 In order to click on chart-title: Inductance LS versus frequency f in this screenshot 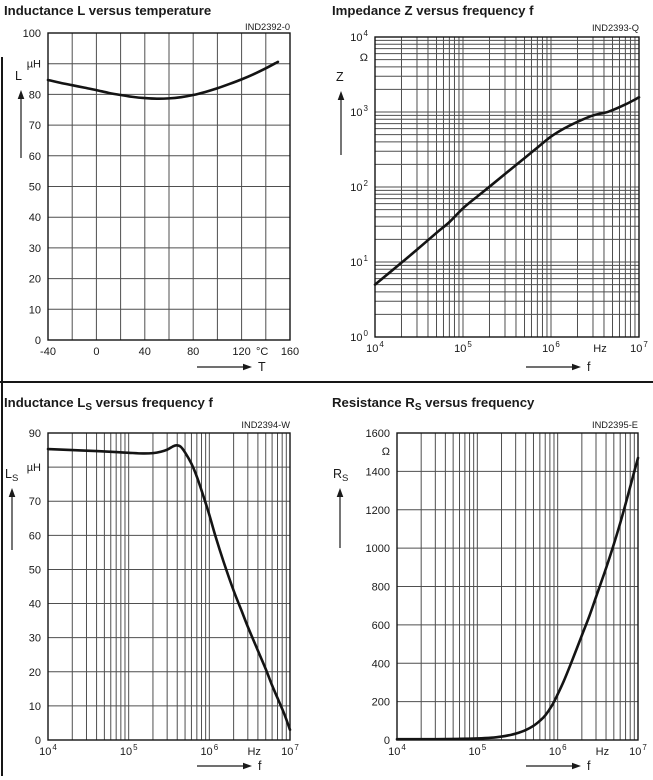, I will do `click(109, 404)`.